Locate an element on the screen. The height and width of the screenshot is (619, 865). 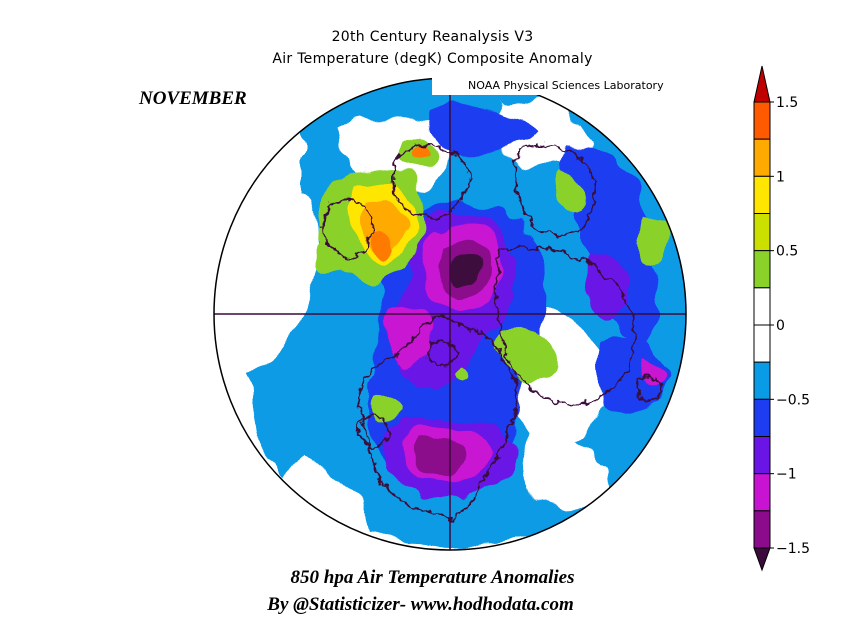
warm-field-green-east is located at coordinates (656, 237).